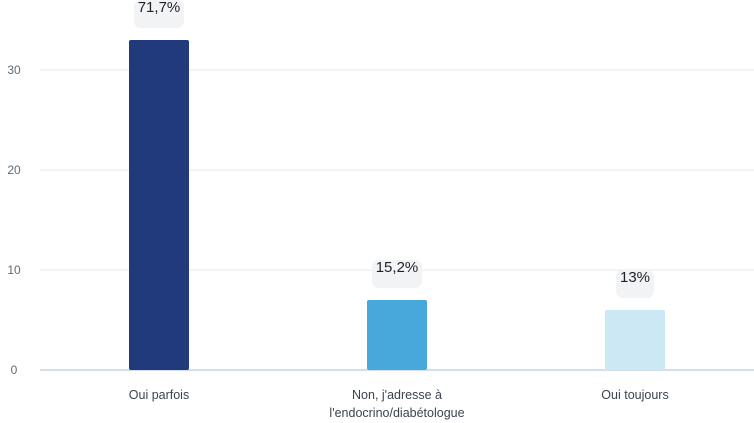 This screenshot has height=423, width=754. I want to click on y-tick-label: 10, so click(14, 270).